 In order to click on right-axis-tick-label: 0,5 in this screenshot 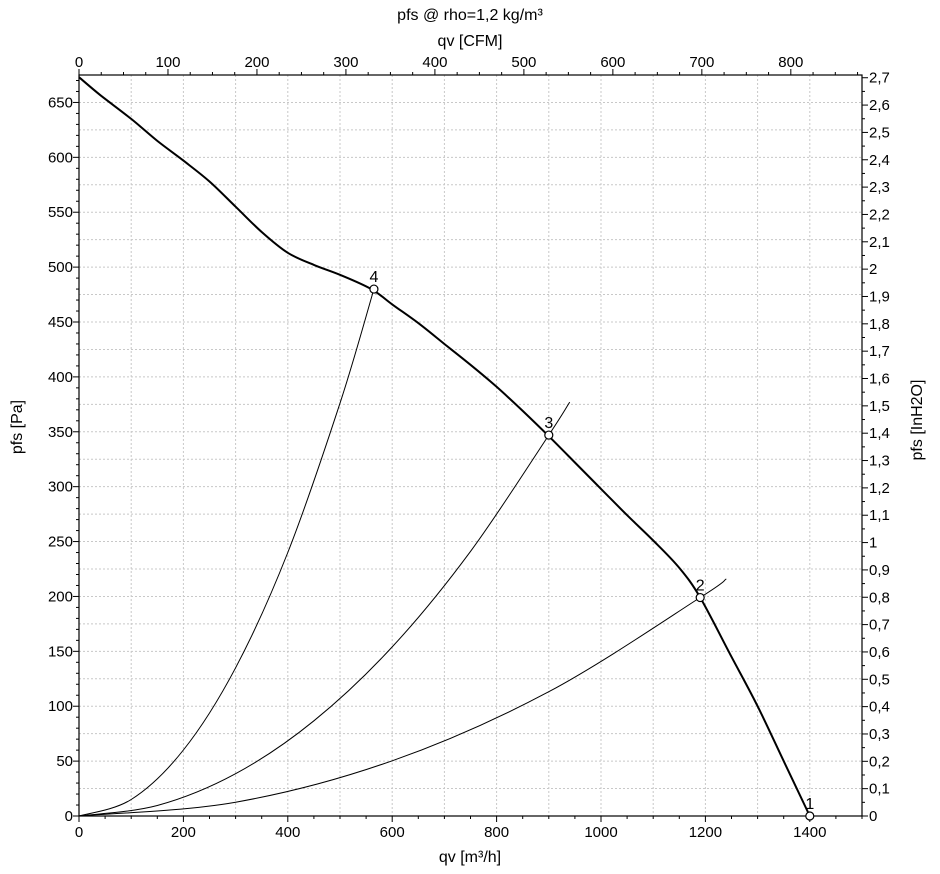, I will do `click(879, 679)`.